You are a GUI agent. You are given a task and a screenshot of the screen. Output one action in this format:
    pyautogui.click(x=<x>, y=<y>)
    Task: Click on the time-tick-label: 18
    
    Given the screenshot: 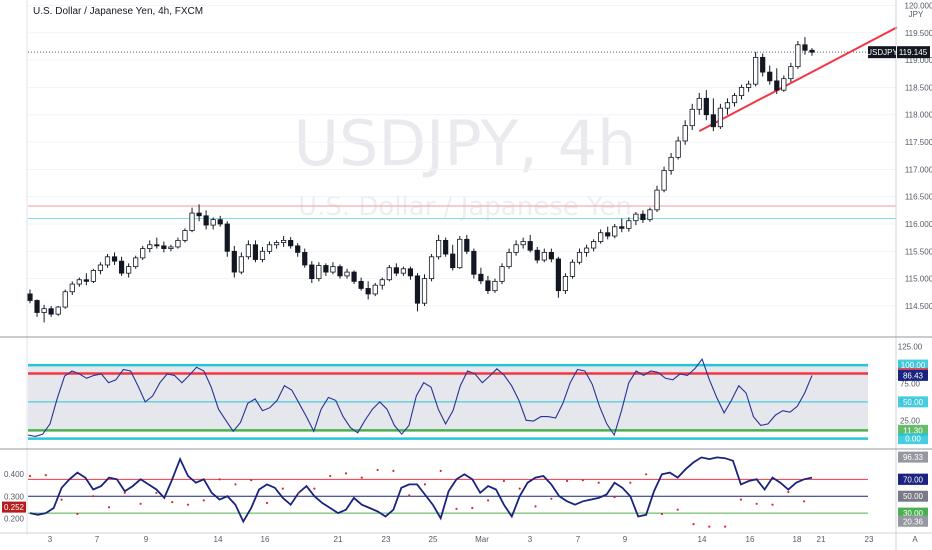 What is the action you would take?
    pyautogui.click(x=797, y=539)
    